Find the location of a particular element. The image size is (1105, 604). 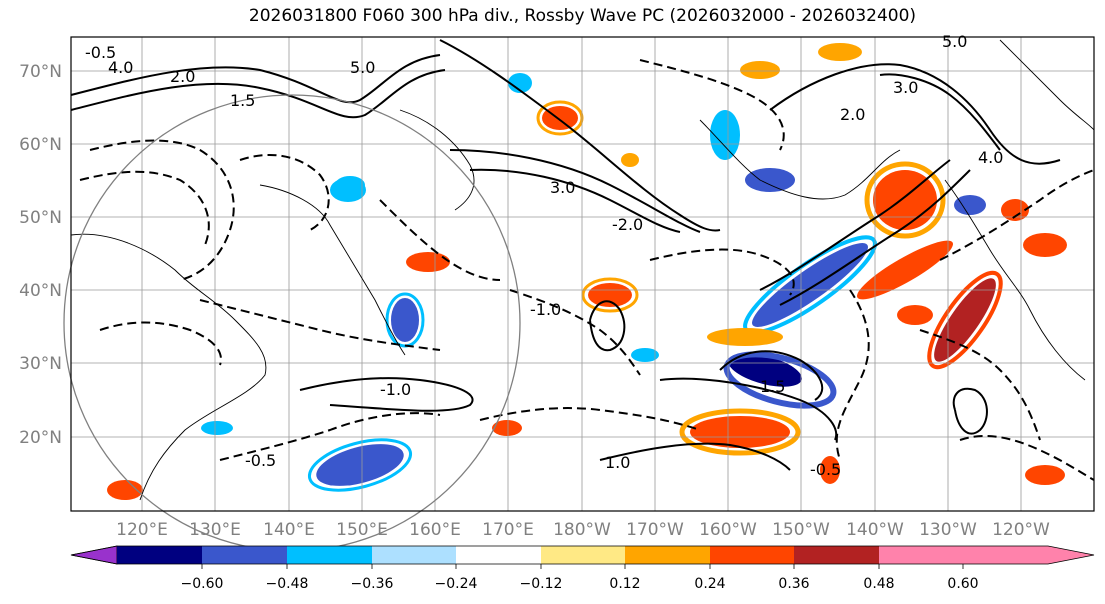

coastline-arctic is located at coordinates (1047, 85).